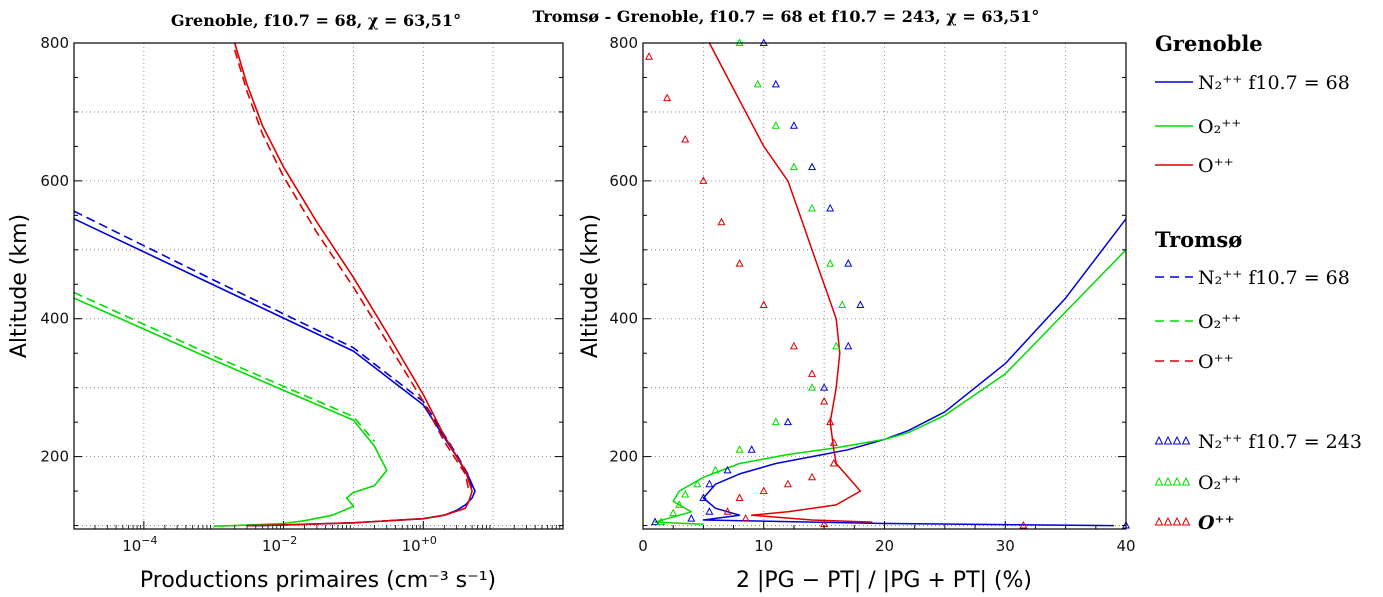 The image size is (1383, 597). Describe the element at coordinates (590, 286) in the screenshot. I see `right-y-axis-label: Altitude (km)` at that location.